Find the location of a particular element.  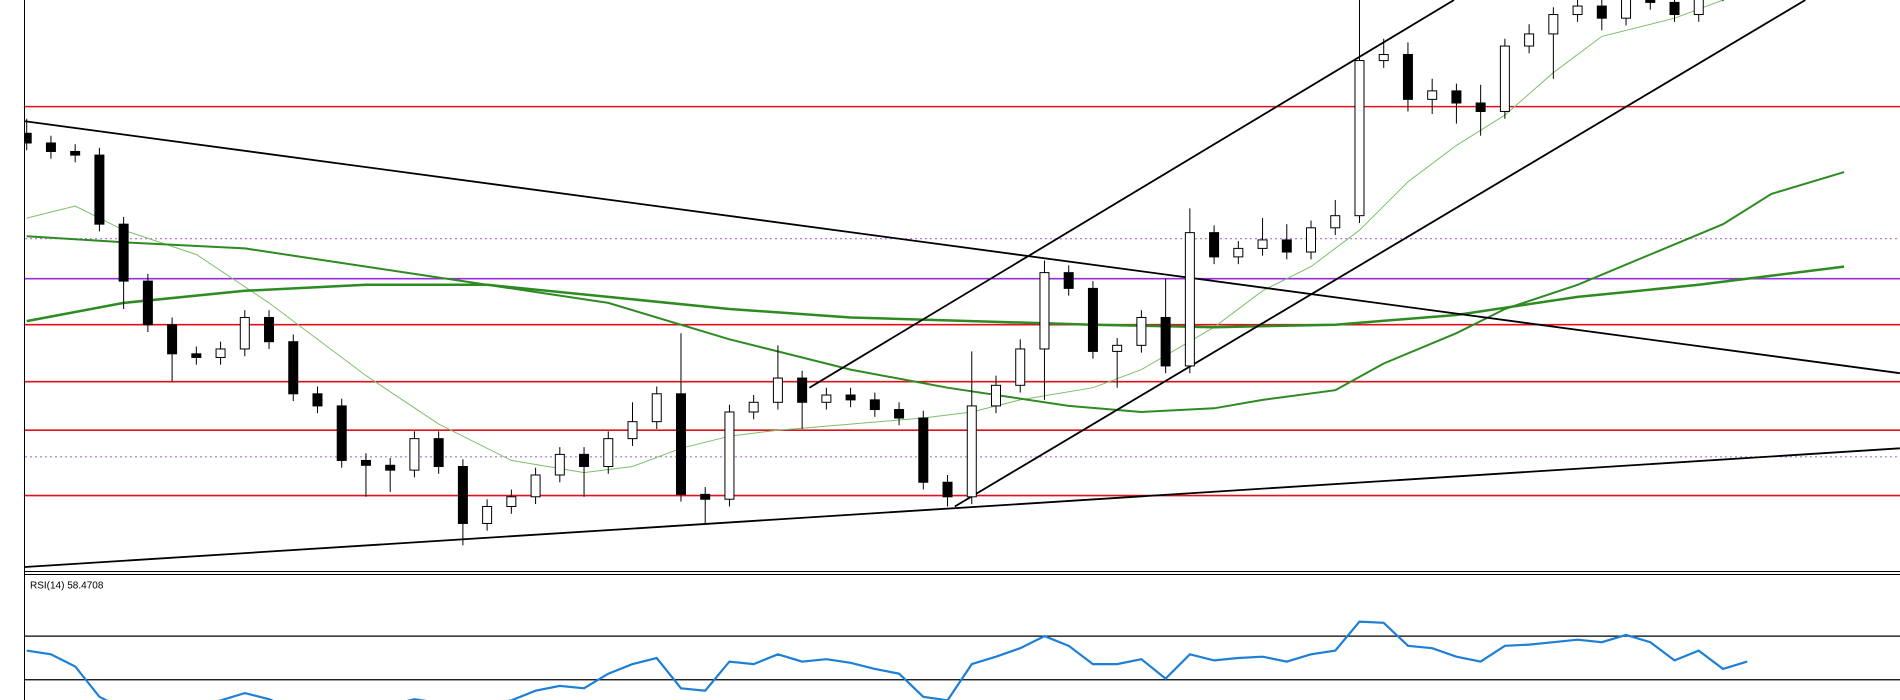

rsi-panel is located at coordinates (962, 660).